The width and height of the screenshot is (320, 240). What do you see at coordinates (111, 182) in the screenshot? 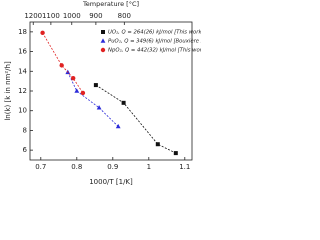
I see `x-axis-label: 1000/T [1/K]` at bounding box center [111, 182].